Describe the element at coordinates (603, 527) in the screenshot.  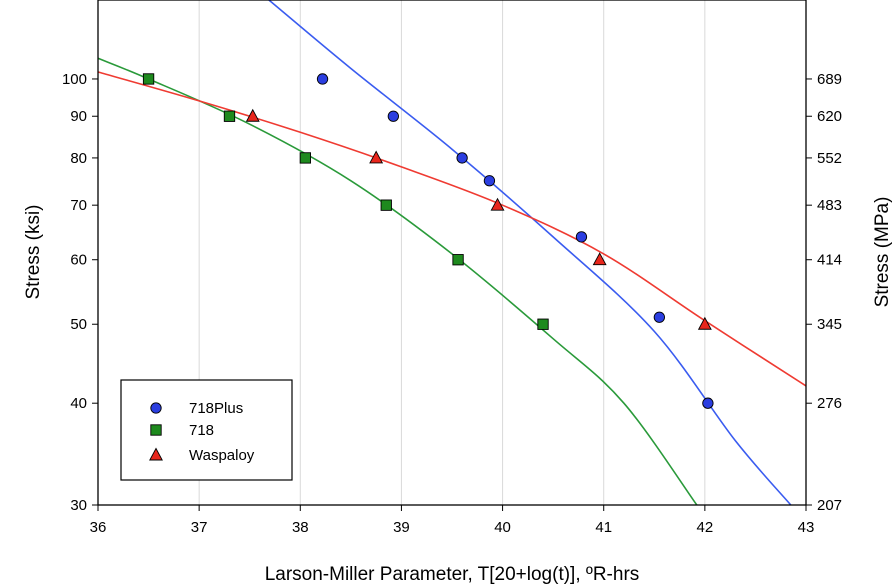
I see `x-tick-label: 41` at that location.